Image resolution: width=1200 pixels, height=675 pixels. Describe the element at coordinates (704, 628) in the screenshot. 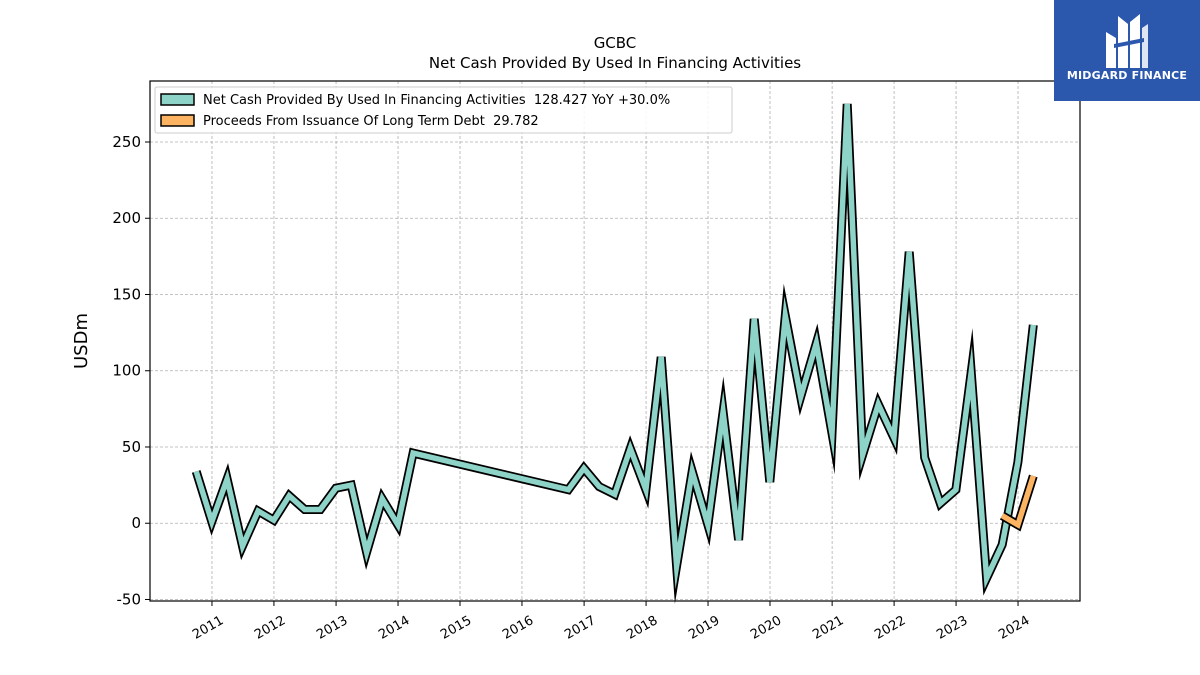

I see `x-tick-label: 2019` at that location.